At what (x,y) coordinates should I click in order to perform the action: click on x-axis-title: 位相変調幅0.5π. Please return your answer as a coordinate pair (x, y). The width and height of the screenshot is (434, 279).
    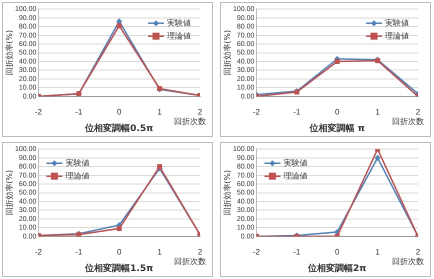
    Looking at the image, I should click on (119, 128).